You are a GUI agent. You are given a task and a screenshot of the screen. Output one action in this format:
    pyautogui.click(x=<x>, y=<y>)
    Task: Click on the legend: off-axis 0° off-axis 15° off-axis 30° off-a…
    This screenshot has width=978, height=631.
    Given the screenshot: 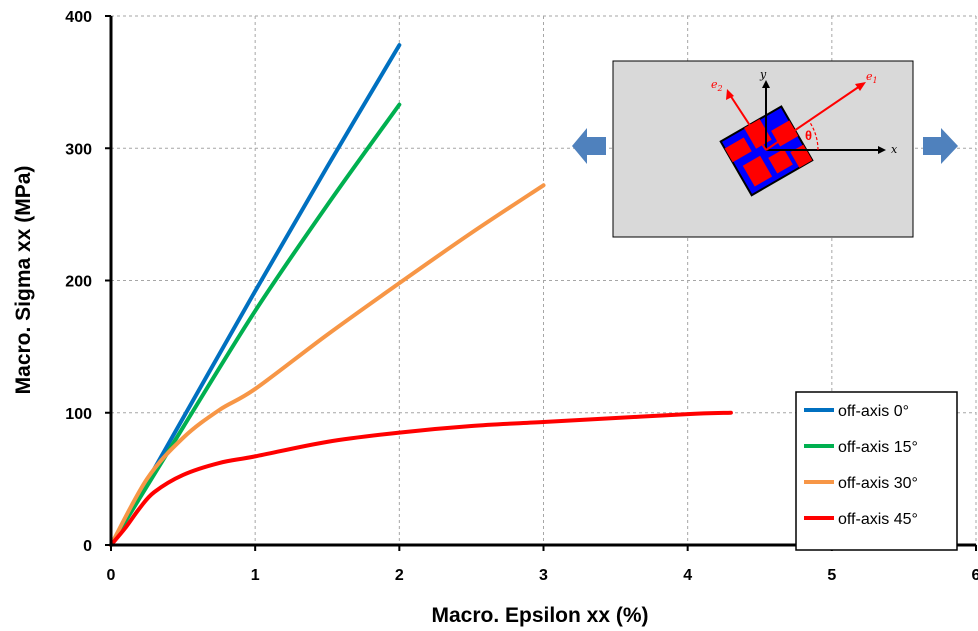 What is the action you would take?
    pyautogui.click(x=876, y=471)
    